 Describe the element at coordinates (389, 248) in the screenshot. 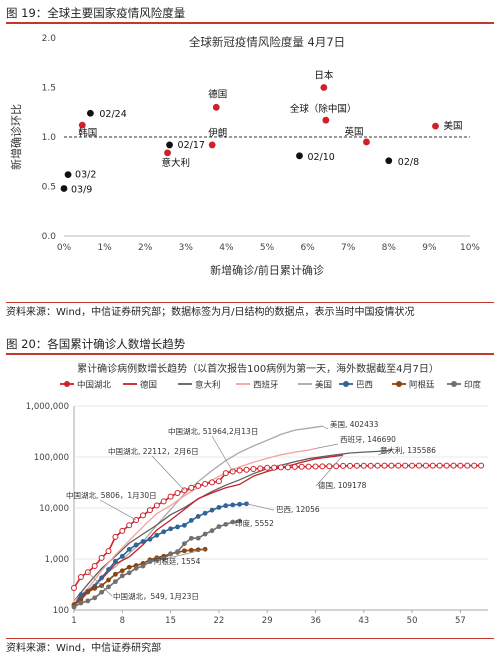

I see `x-tick-label: 8%` at that location.